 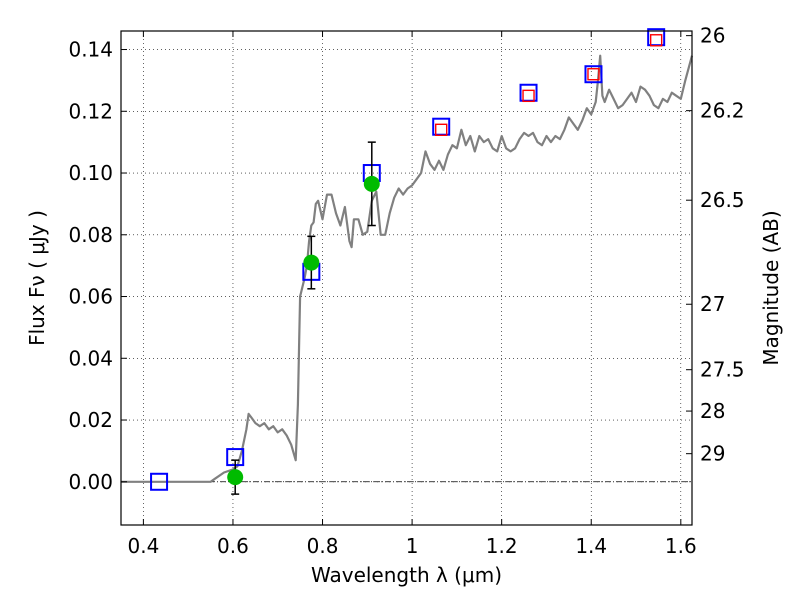 I want to click on x-tick-label: 1.4, so click(x=591, y=546).